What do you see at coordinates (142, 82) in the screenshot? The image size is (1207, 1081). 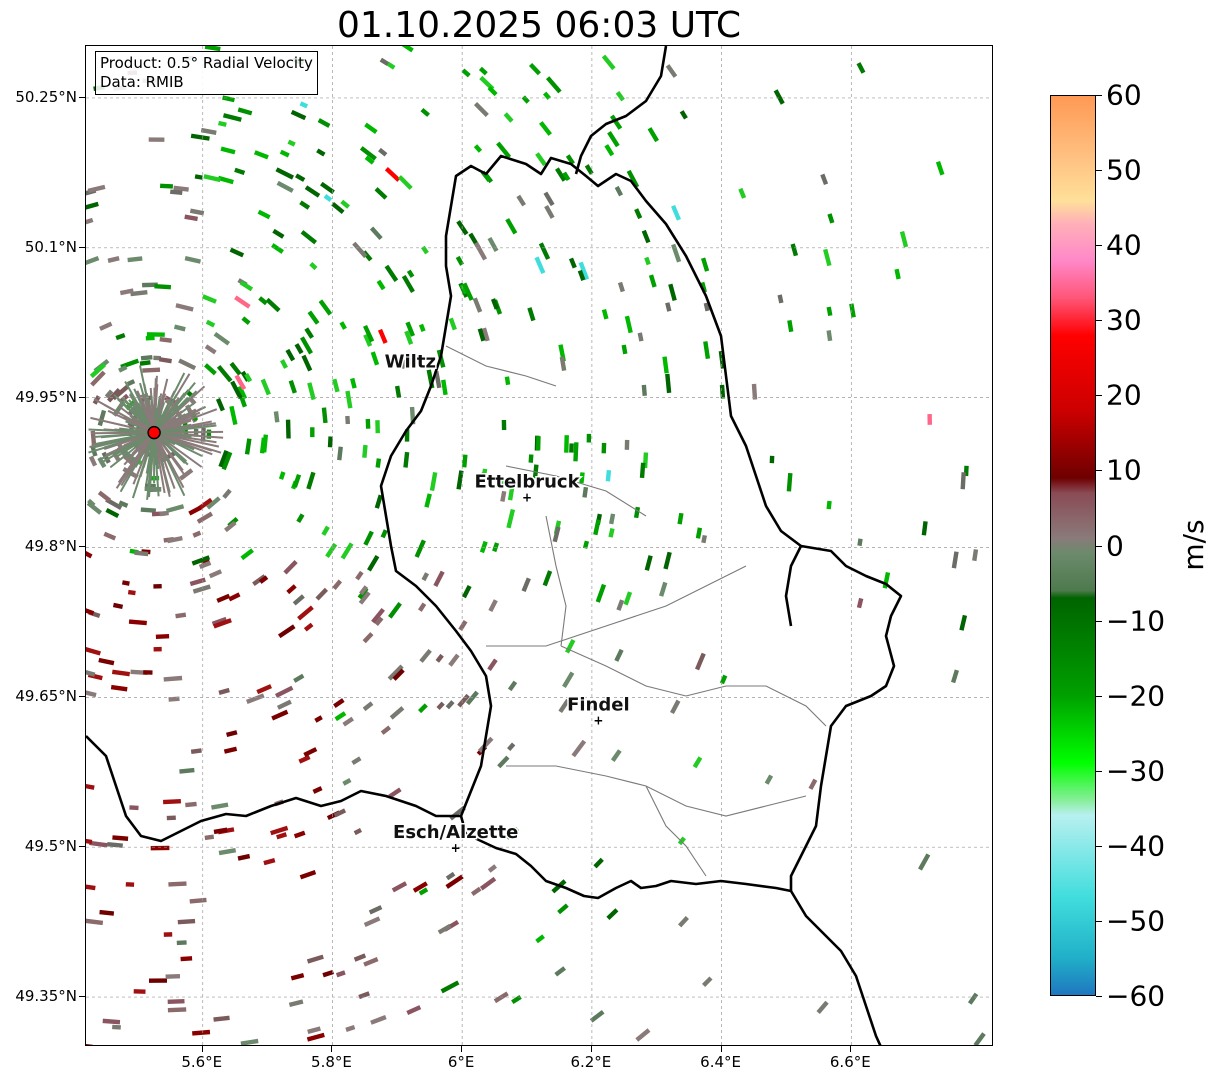 I see `data-source-label: Data: RMIB` at bounding box center [142, 82].